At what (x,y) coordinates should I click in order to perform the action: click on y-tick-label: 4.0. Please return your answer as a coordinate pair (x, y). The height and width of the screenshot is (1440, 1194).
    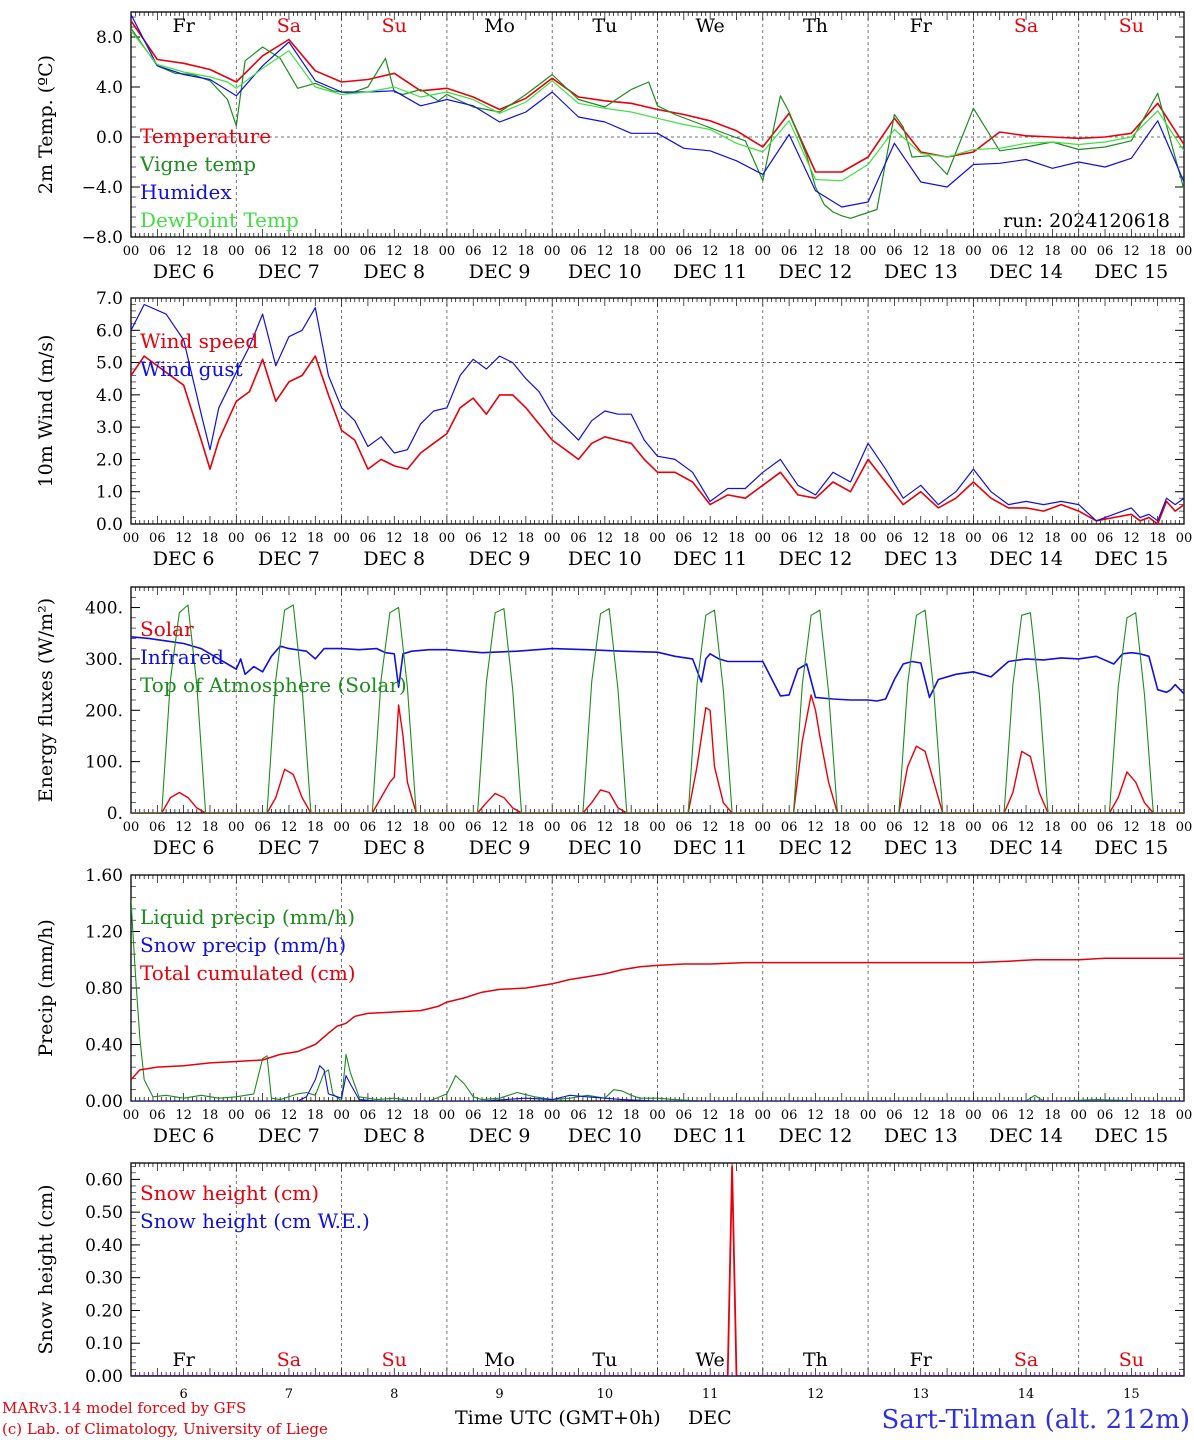
    Looking at the image, I should click on (109, 396).